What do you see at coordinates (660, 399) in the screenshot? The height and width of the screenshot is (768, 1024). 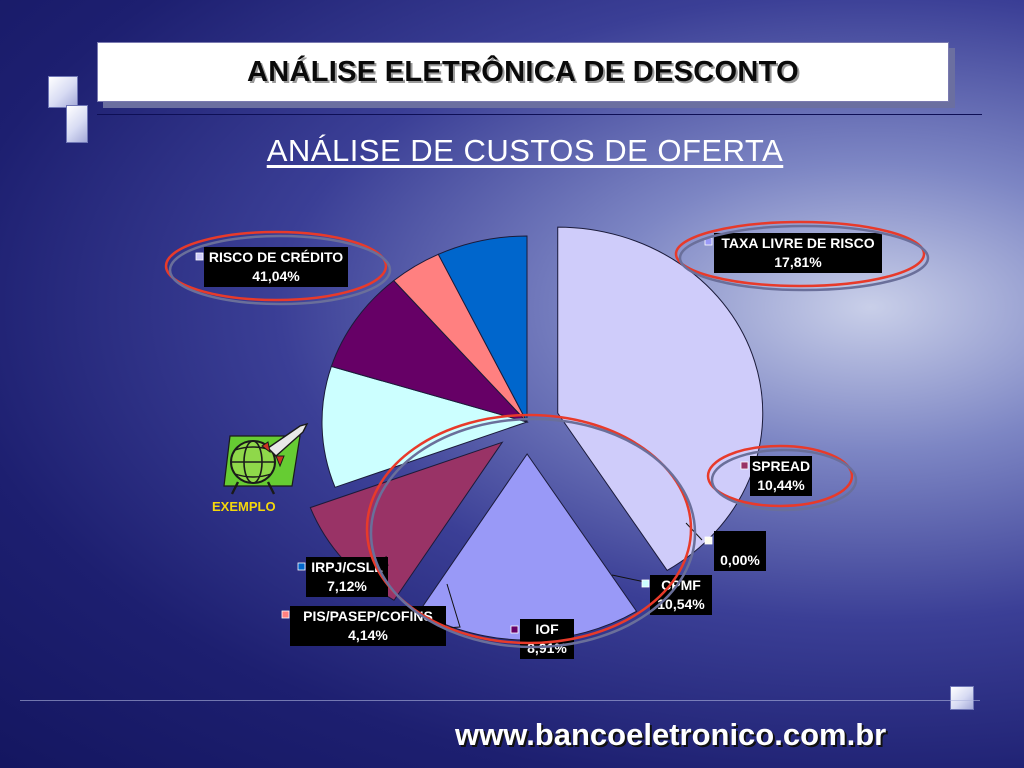 I see `pie-slice-risco-de-cr-dito` at bounding box center [660, 399].